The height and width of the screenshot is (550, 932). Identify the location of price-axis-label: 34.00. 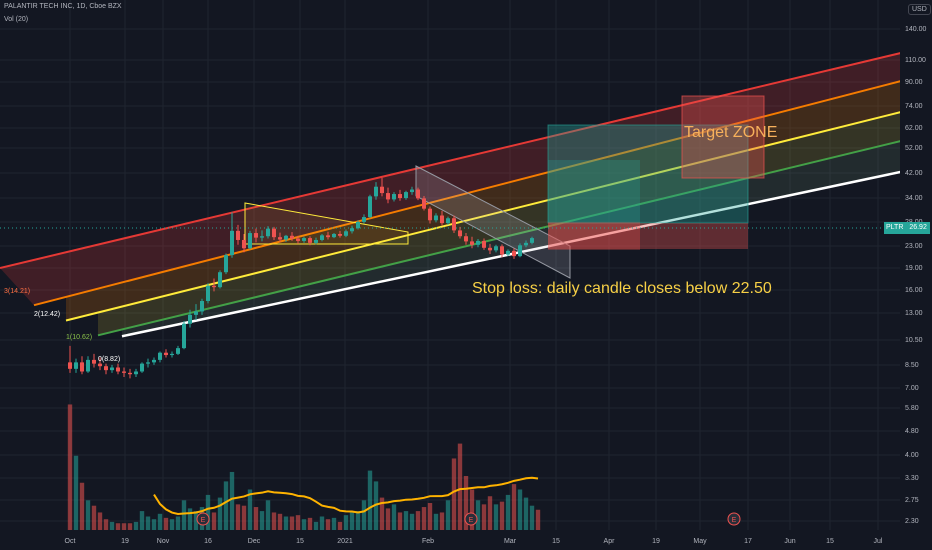
(914, 198).